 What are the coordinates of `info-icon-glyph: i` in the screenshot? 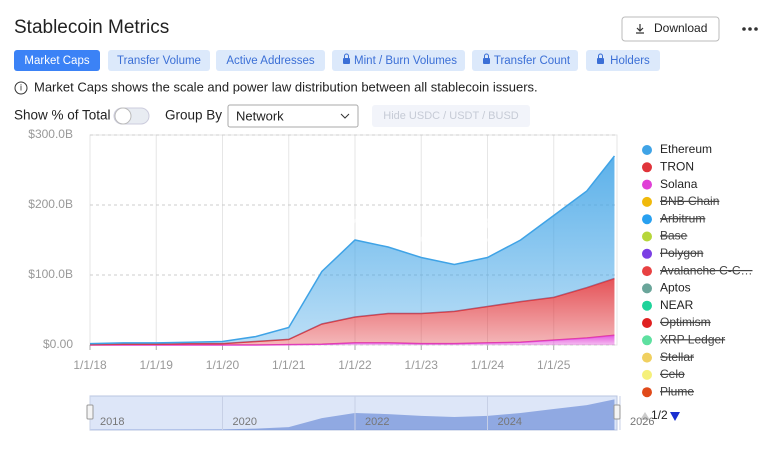 It's located at (21, 87).